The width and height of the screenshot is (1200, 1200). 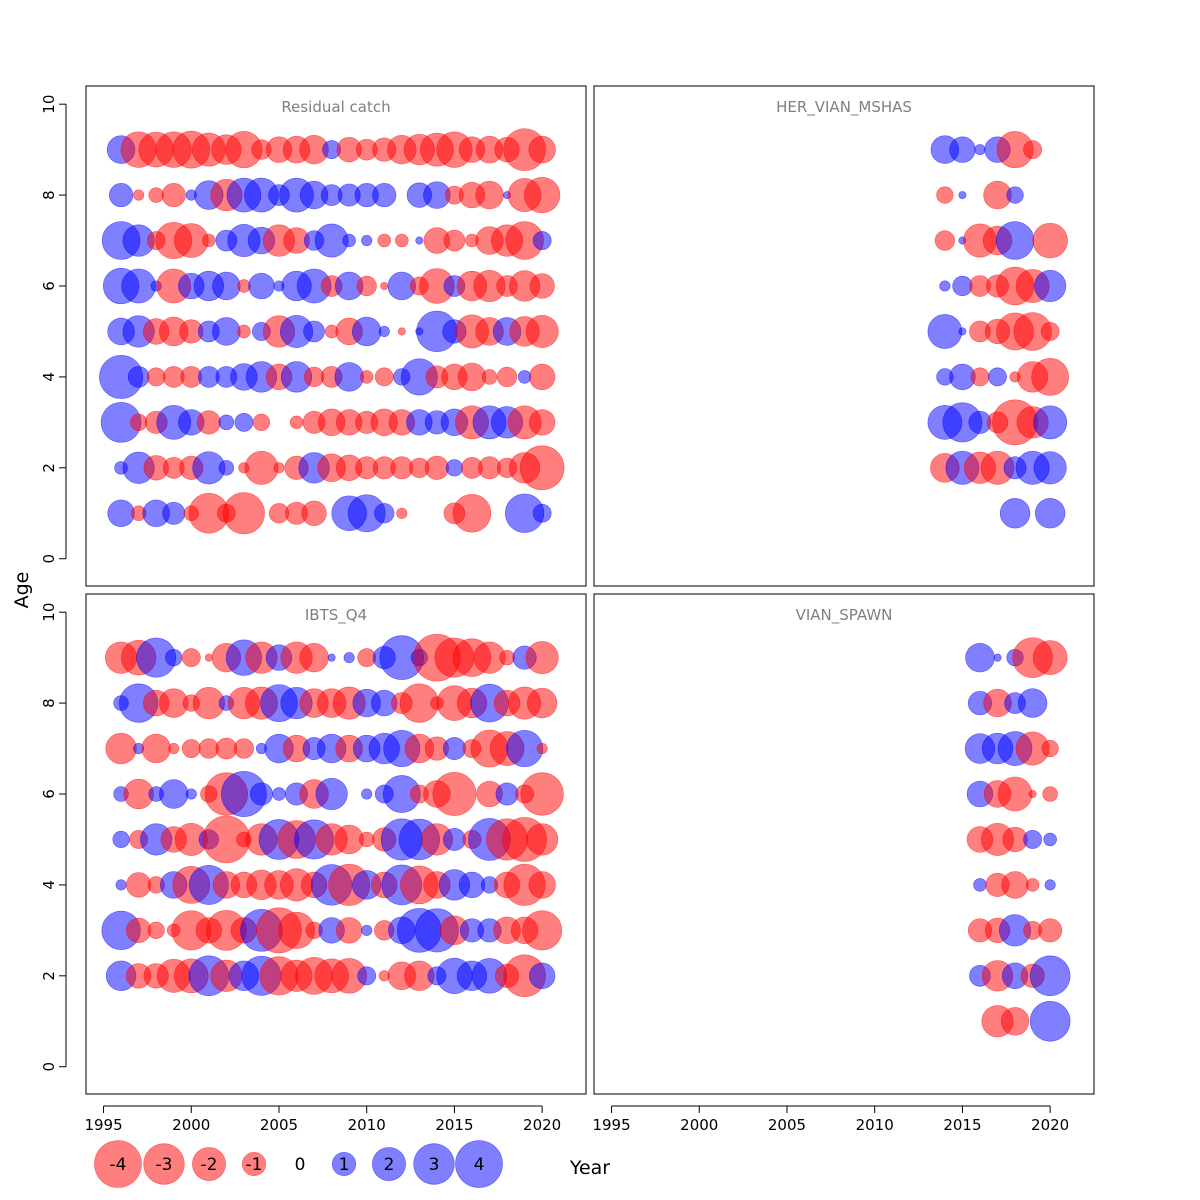 I want to click on legend-label: 1, so click(x=344, y=1165).